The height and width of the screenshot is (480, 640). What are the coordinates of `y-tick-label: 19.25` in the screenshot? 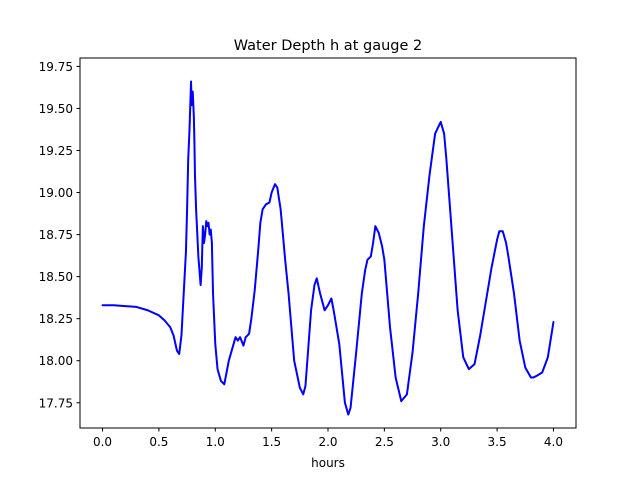 It's located at (56, 151).